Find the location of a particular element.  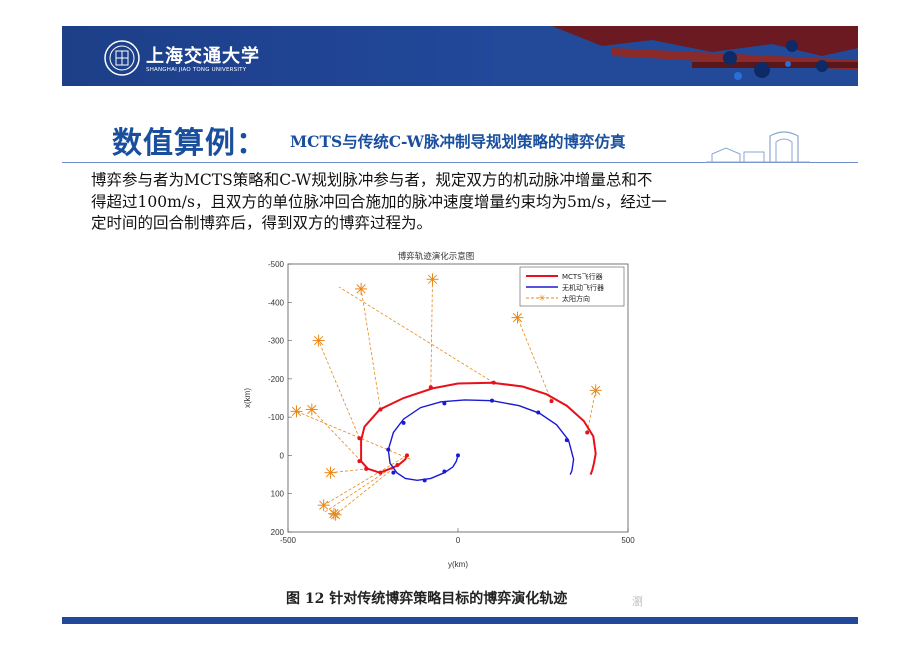

y-tick-label: 200 is located at coordinates (278, 532).